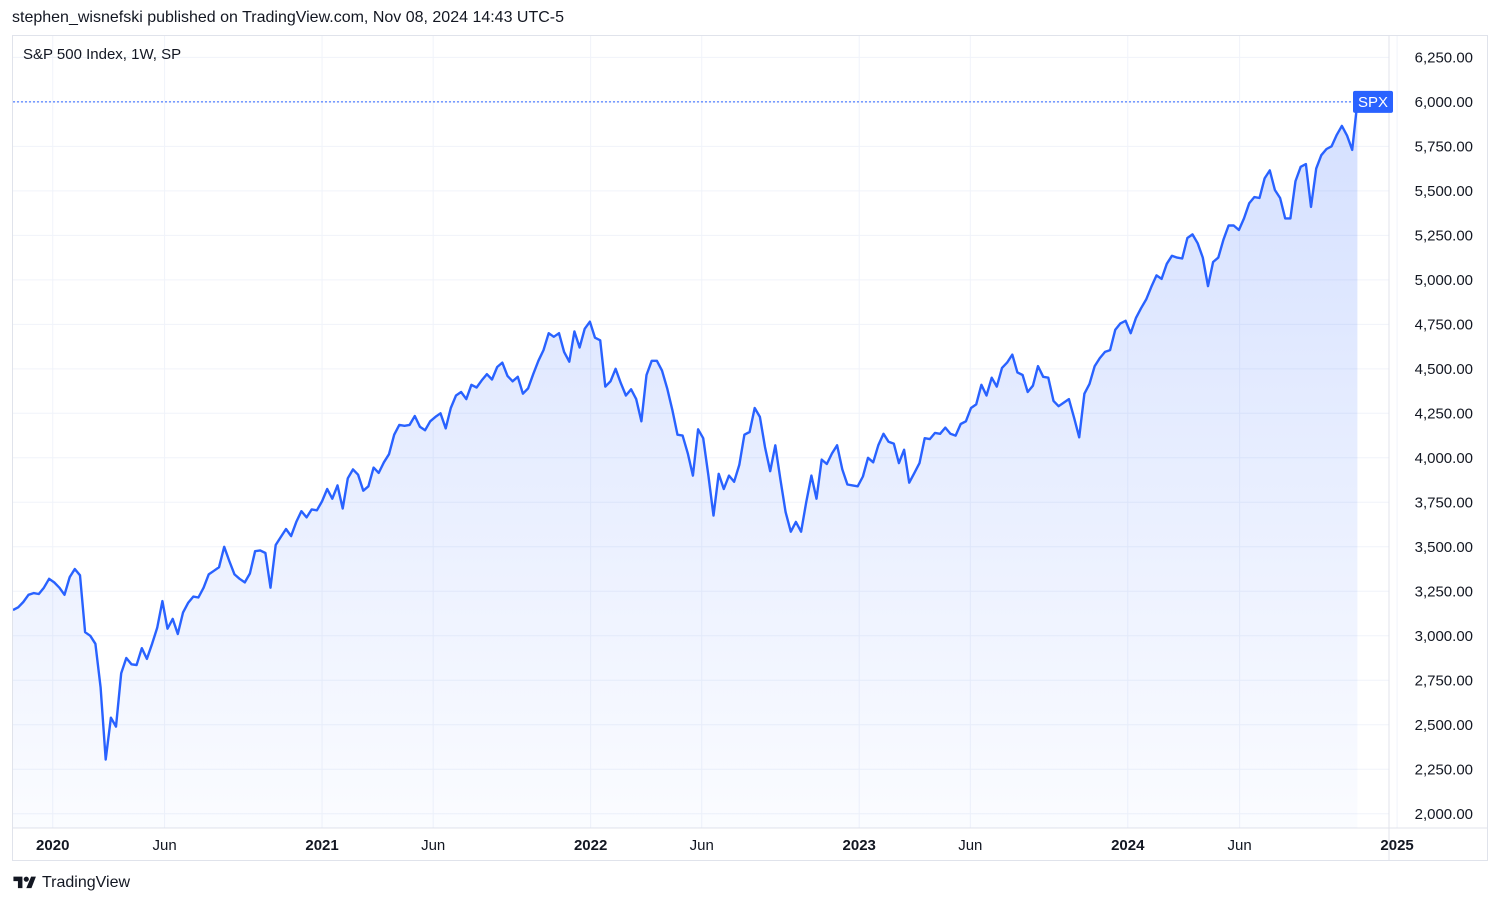 Image resolution: width=1500 pixels, height=907 pixels. What do you see at coordinates (1444, 102) in the screenshot?
I see `y-tick-label: 6,000.00` at bounding box center [1444, 102].